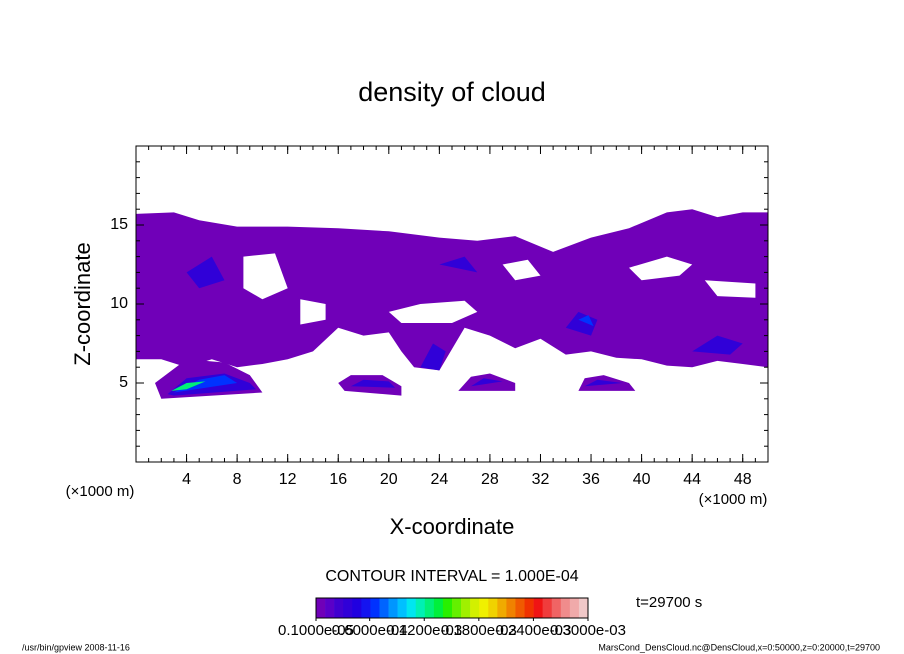  I want to click on colorbar-tick-label: 0.1800e-03, so click(479, 630).